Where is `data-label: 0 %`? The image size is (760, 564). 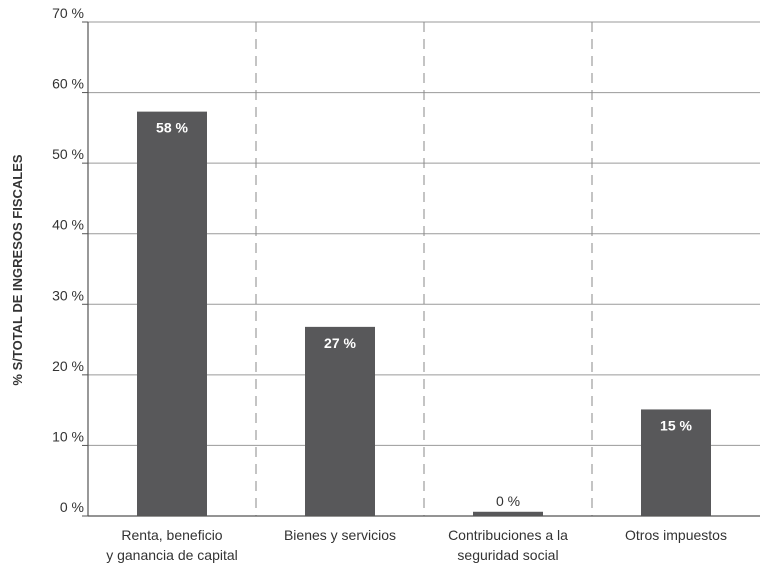 data-label: 0 % is located at coordinates (508, 501).